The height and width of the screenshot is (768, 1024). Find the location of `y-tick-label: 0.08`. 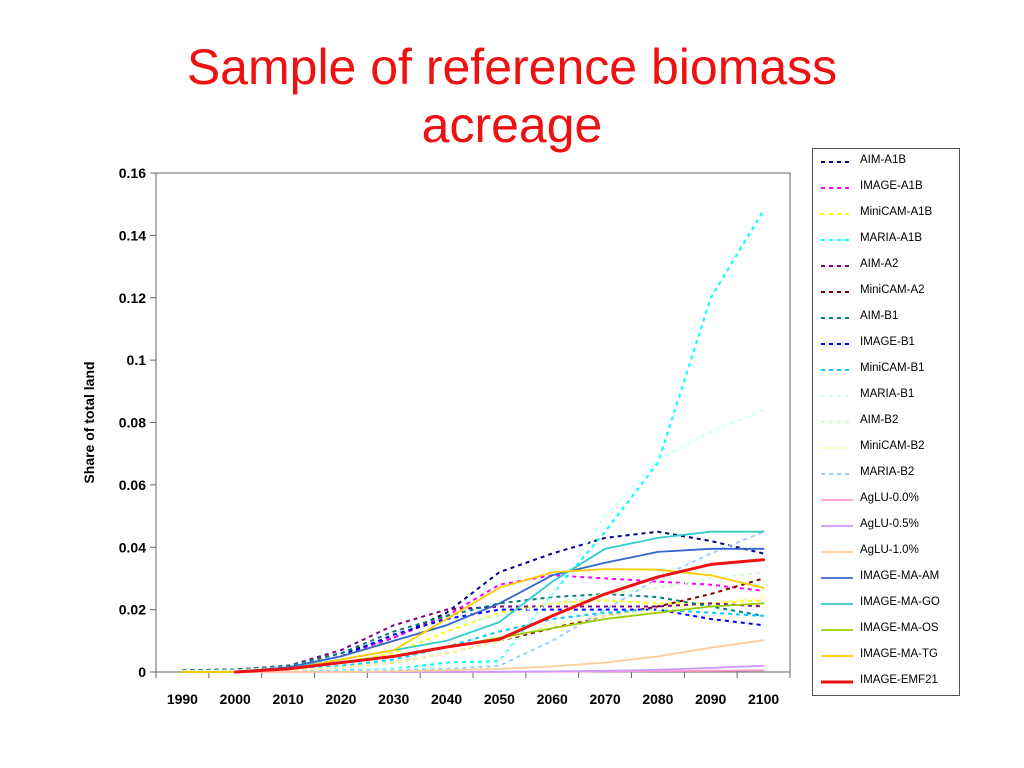

y-tick-label: 0.08 is located at coordinates (132, 423).